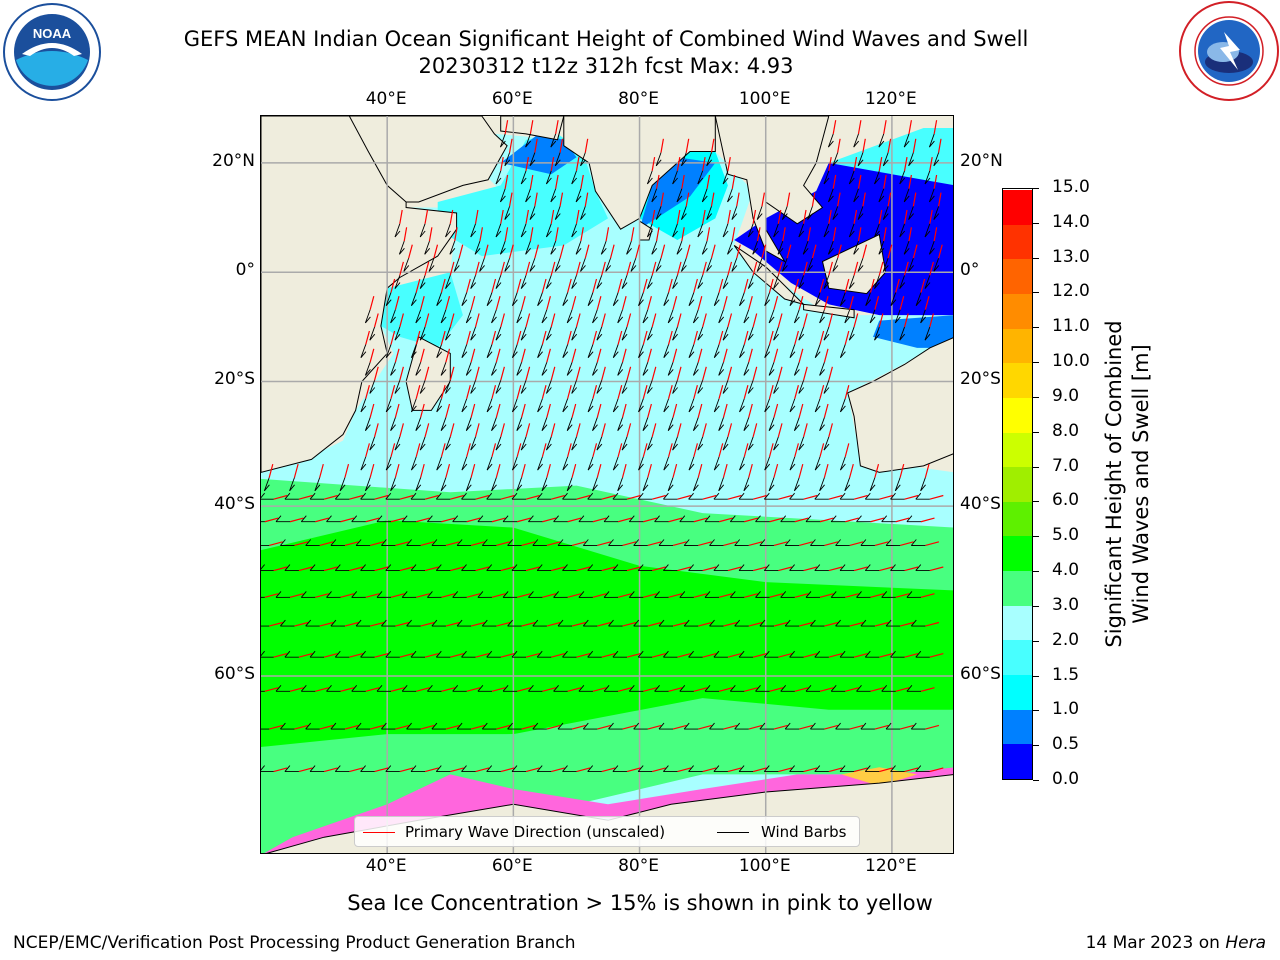  What do you see at coordinates (386, 99) in the screenshot?
I see `lon-label-top: 40°E` at bounding box center [386, 99].